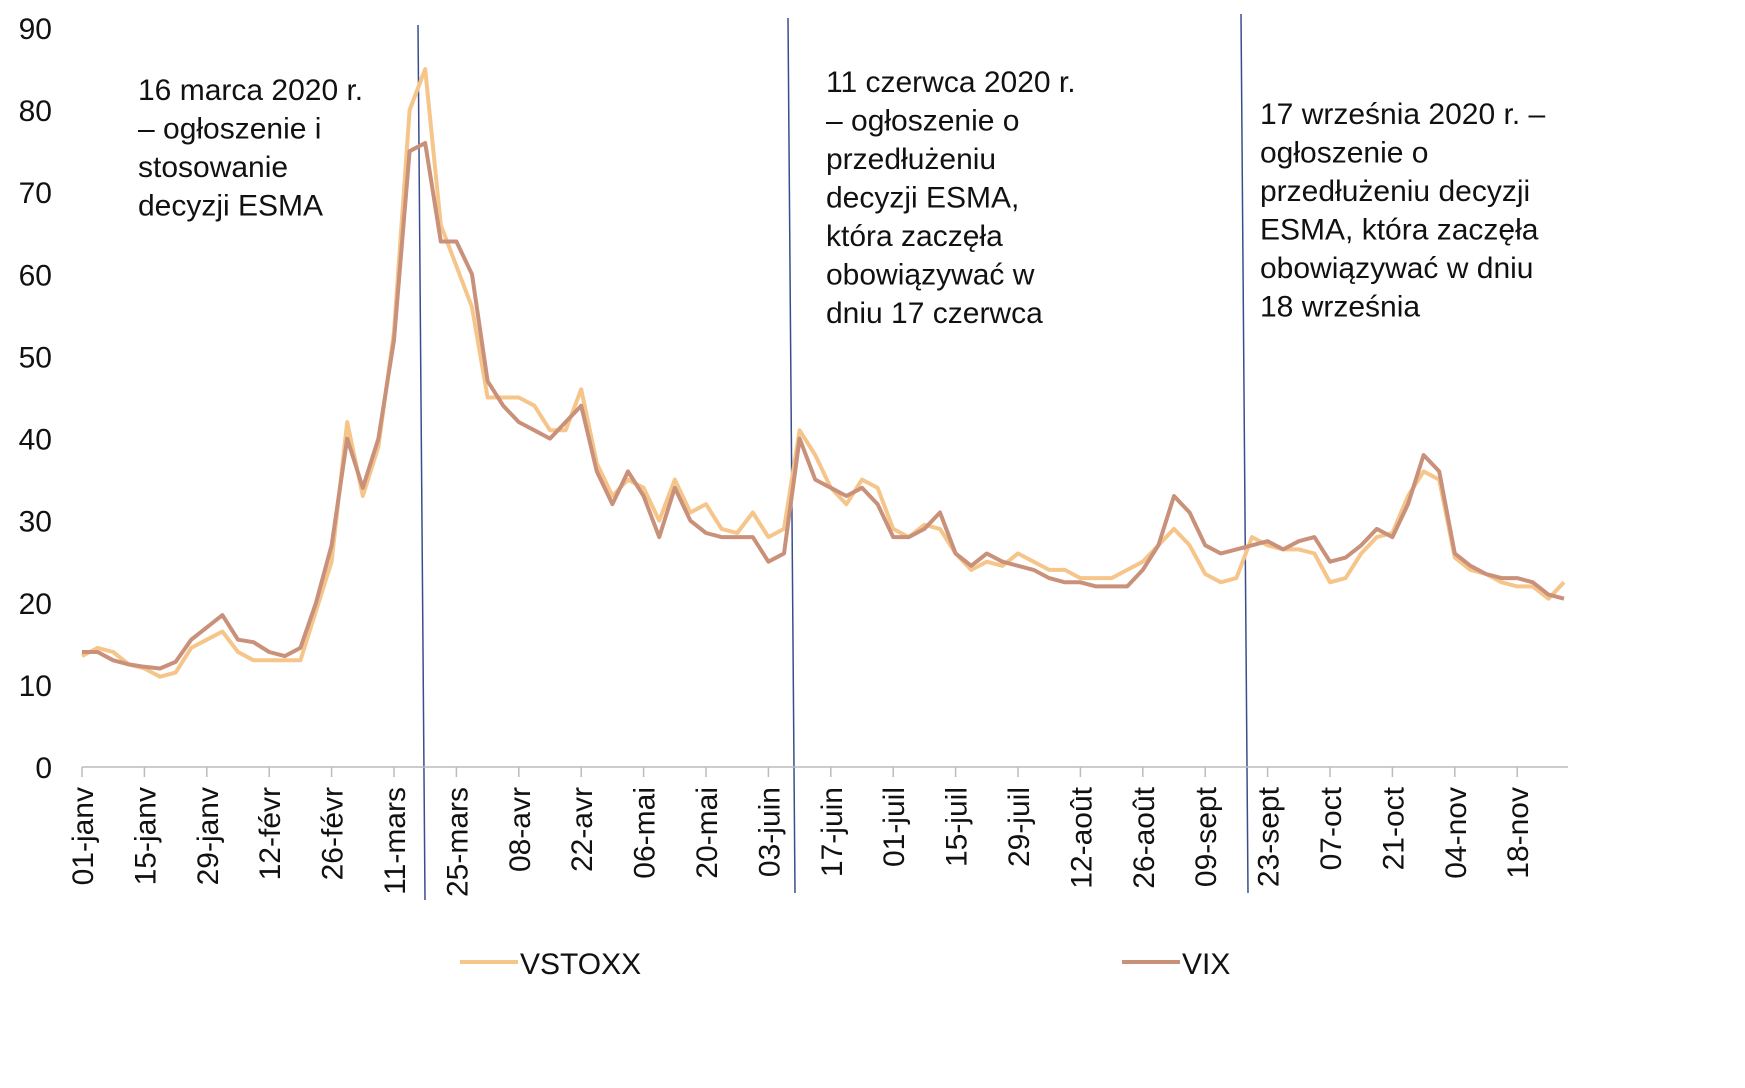  What do you see at coordinates (35, 440) in the screenshot?
I see `y-tick-label: 40` at bounding box center [35, 440].